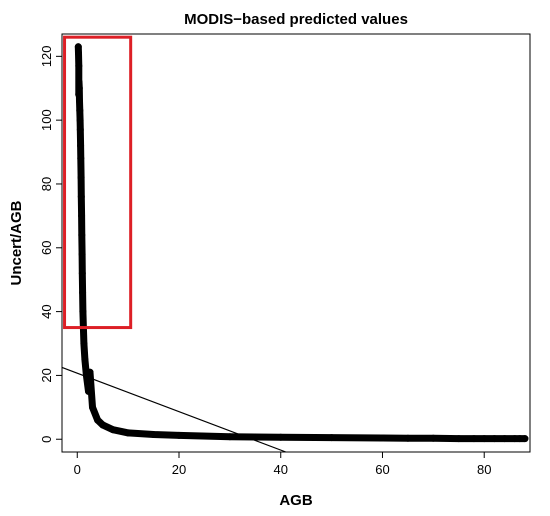 The height and width of the screenshot is (516, 550). Describe the element at coordinates (46, 56) in the screenshot. I see `y-tick-label: 120` at that location.